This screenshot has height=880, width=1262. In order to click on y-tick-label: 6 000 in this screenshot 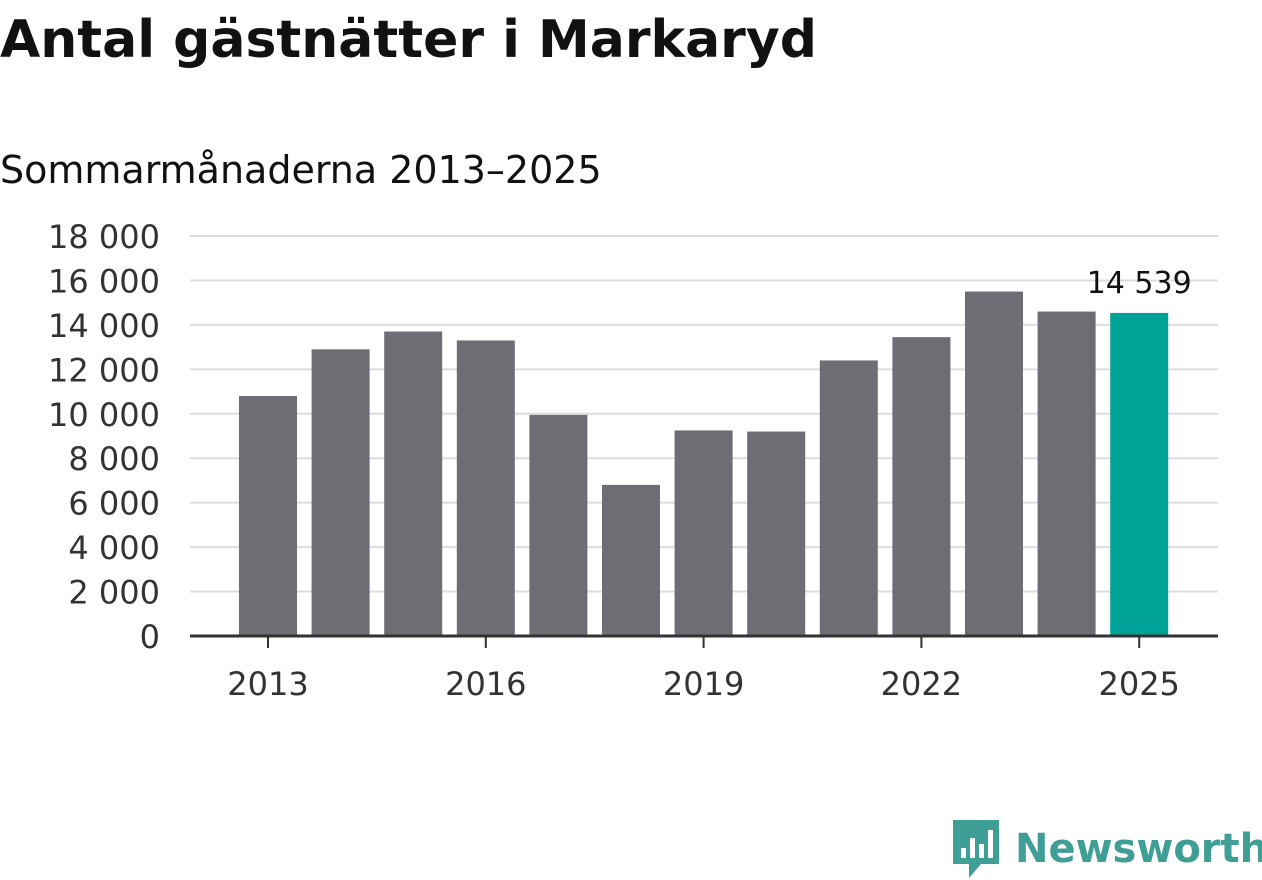, I will do `click(114, 504)`.